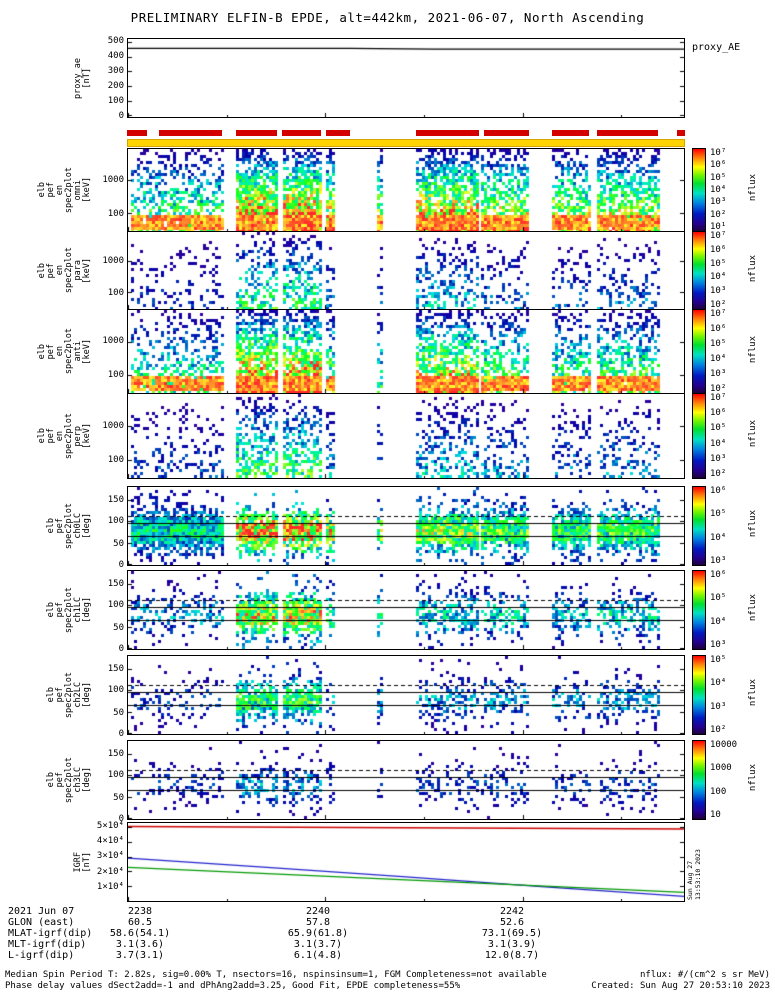 This screenshot has width=775, height=1000. What do you see at coordinates (115, 213) in the screenshot?
I see `en_omni-ytick: 100` at bounding box center [115, 213].